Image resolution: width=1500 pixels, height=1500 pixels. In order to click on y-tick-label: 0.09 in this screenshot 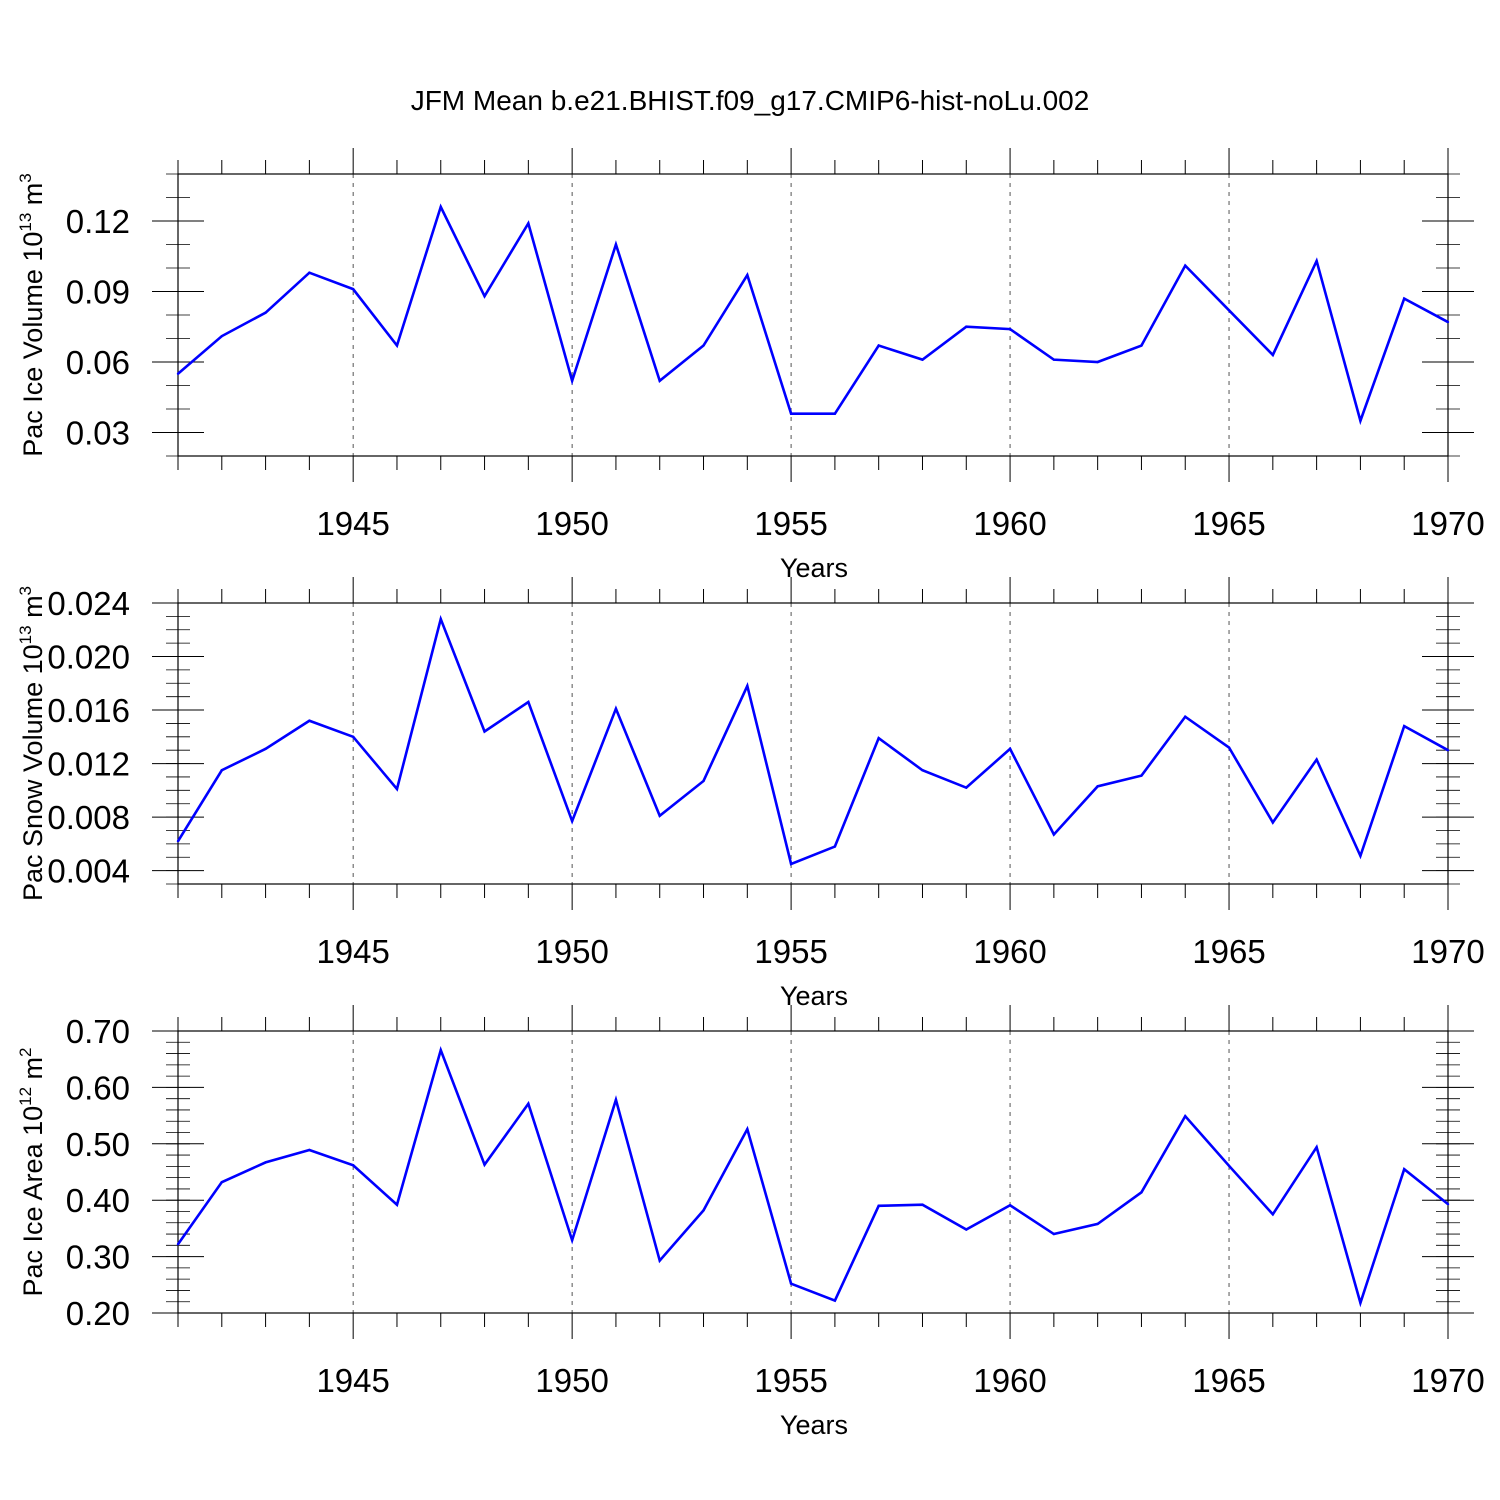, I will do `click(98, 292)`.